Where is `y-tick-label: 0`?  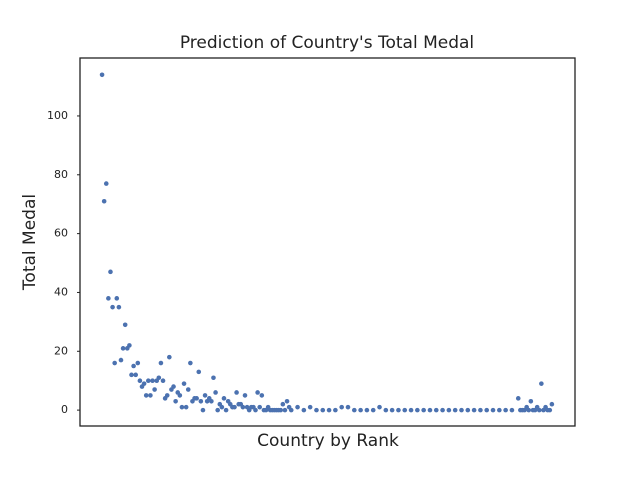
y-tick-label: 0 is located at coordinates (64, 409).